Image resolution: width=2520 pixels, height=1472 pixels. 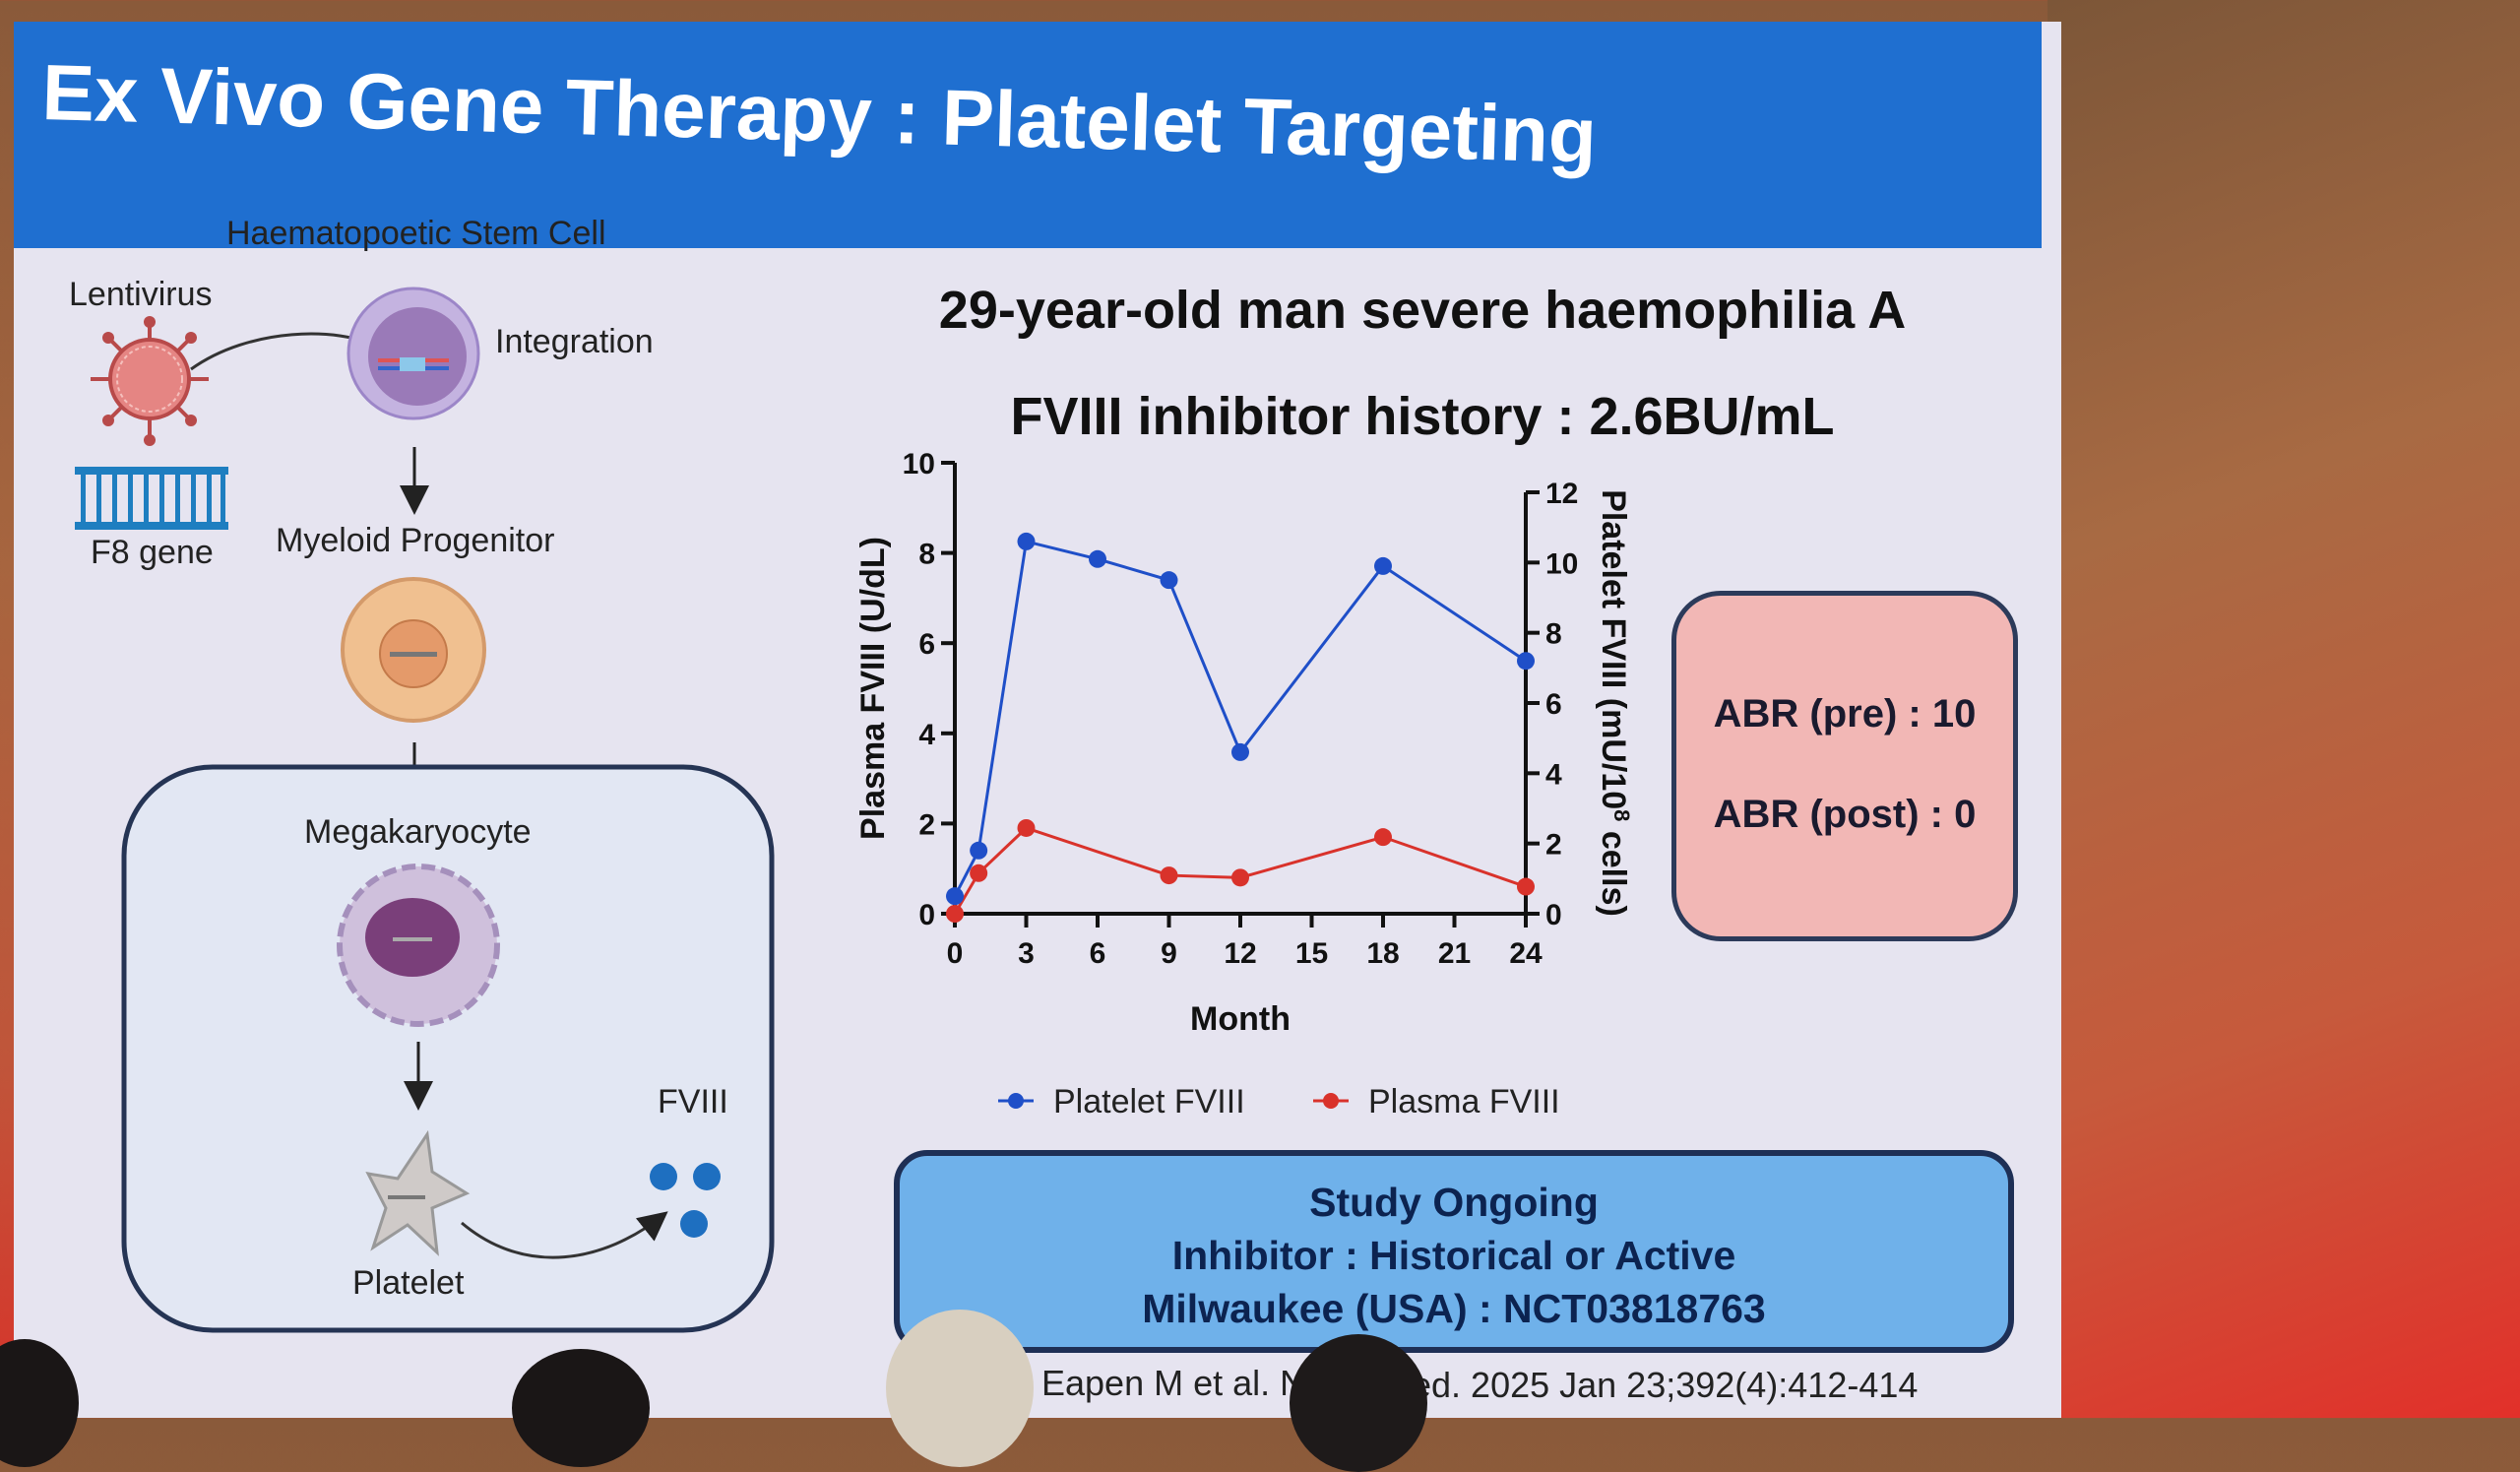 I want to click on x-tick-label: 3, so click(x=1026, y=953).